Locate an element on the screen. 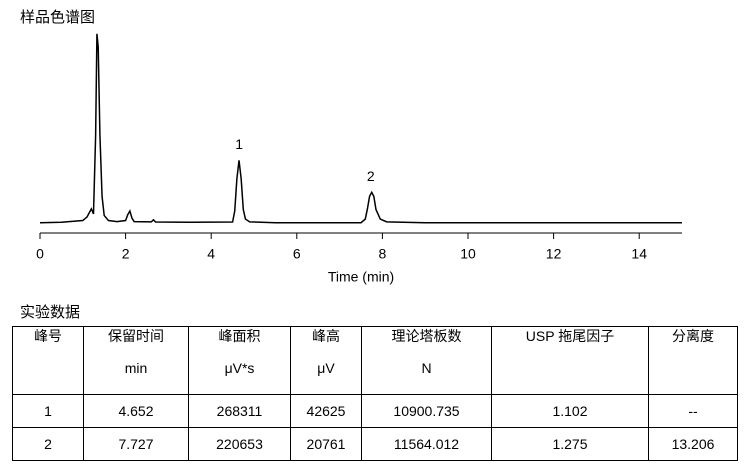  x-tick-label: 6 is located at coordinates (297, 254).